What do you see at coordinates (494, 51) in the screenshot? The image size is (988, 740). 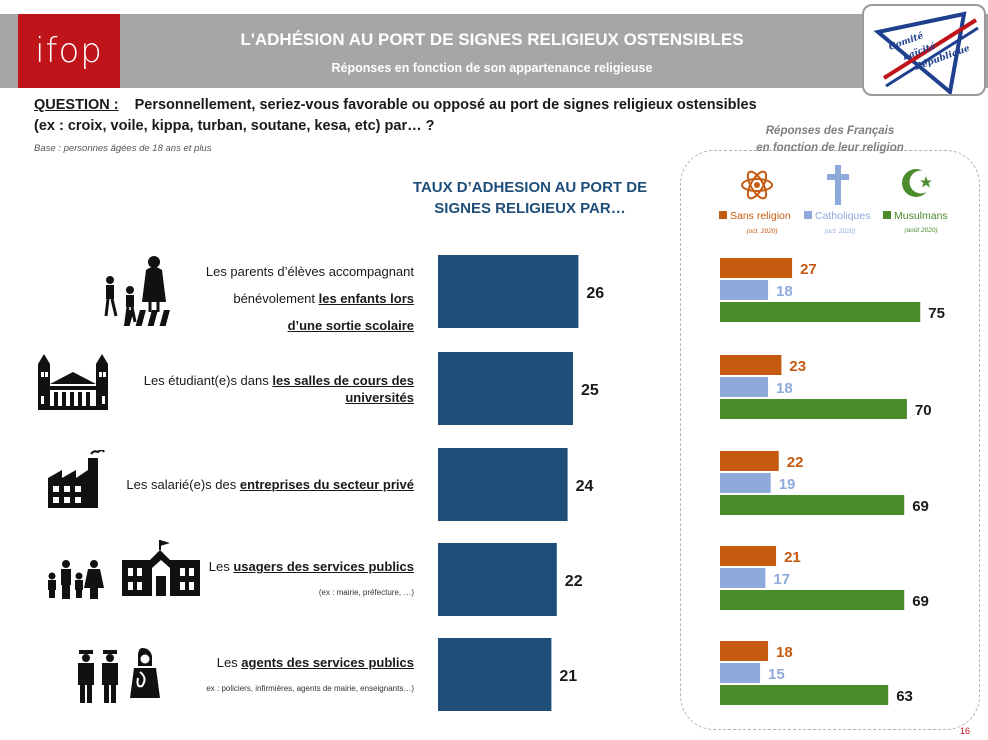 I see `header-band` at bounding box center [494, 51].